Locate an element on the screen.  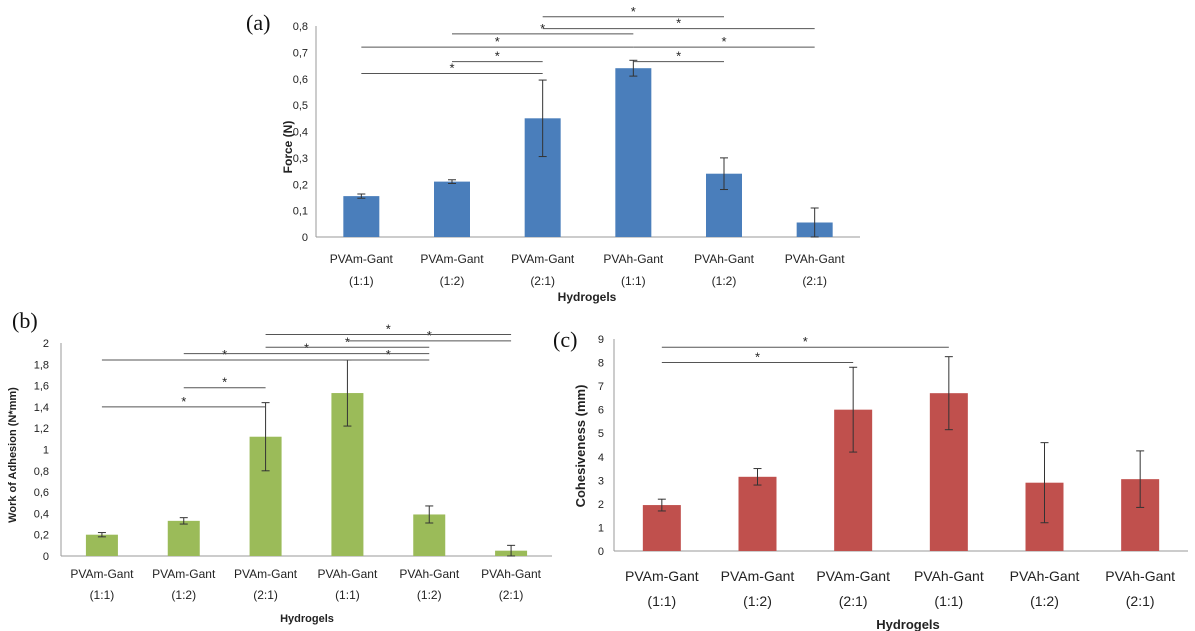
category-label-a-1: PVAm-Gant is located at coordinates (362, 259).